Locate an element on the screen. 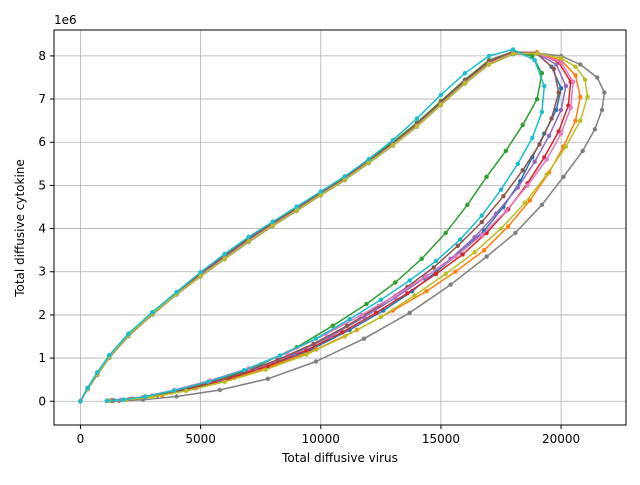 This screenshot has height=485, width=640. x-tick-label: 0 is located at coordinates (81, 439).